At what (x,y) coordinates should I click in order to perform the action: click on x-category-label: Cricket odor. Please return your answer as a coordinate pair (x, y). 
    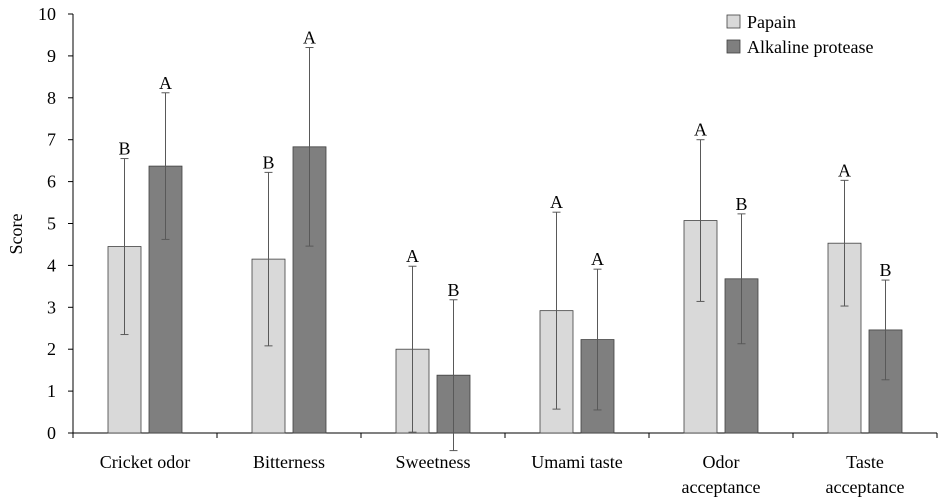
    Looking at the image, I should click on (145, 462).